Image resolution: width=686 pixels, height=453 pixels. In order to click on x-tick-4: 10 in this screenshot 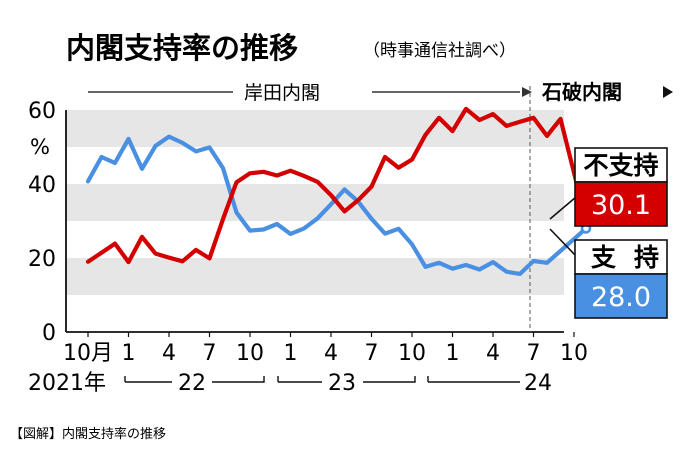, I will do `click(250, 353)`.